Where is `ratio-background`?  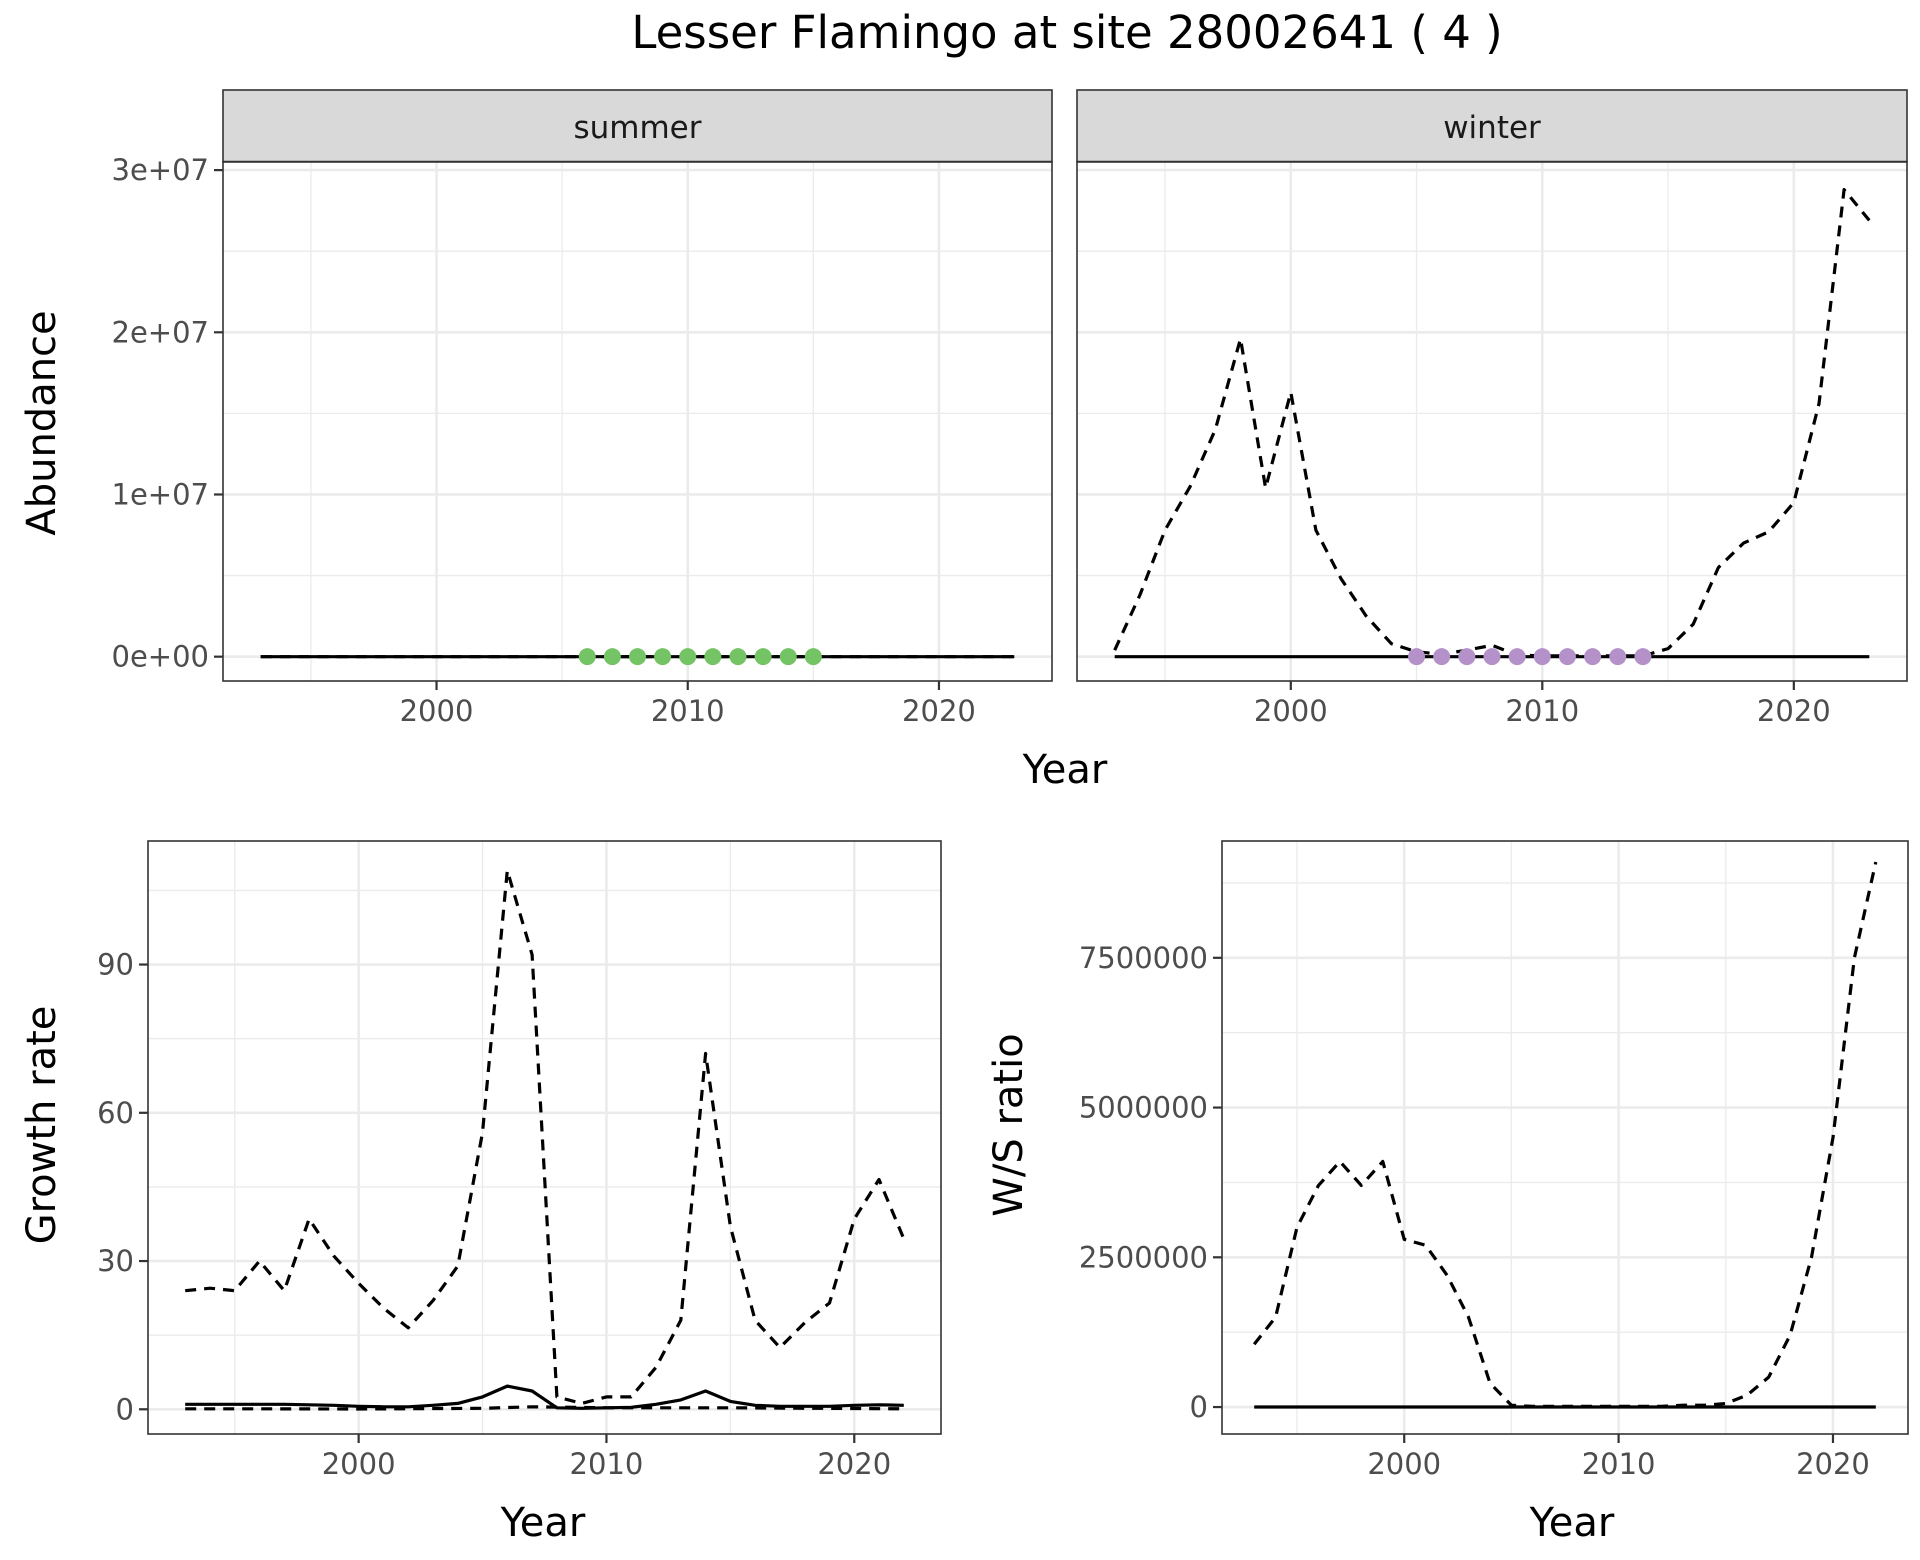
ratio-background is located at coordinates (1565, 1137).